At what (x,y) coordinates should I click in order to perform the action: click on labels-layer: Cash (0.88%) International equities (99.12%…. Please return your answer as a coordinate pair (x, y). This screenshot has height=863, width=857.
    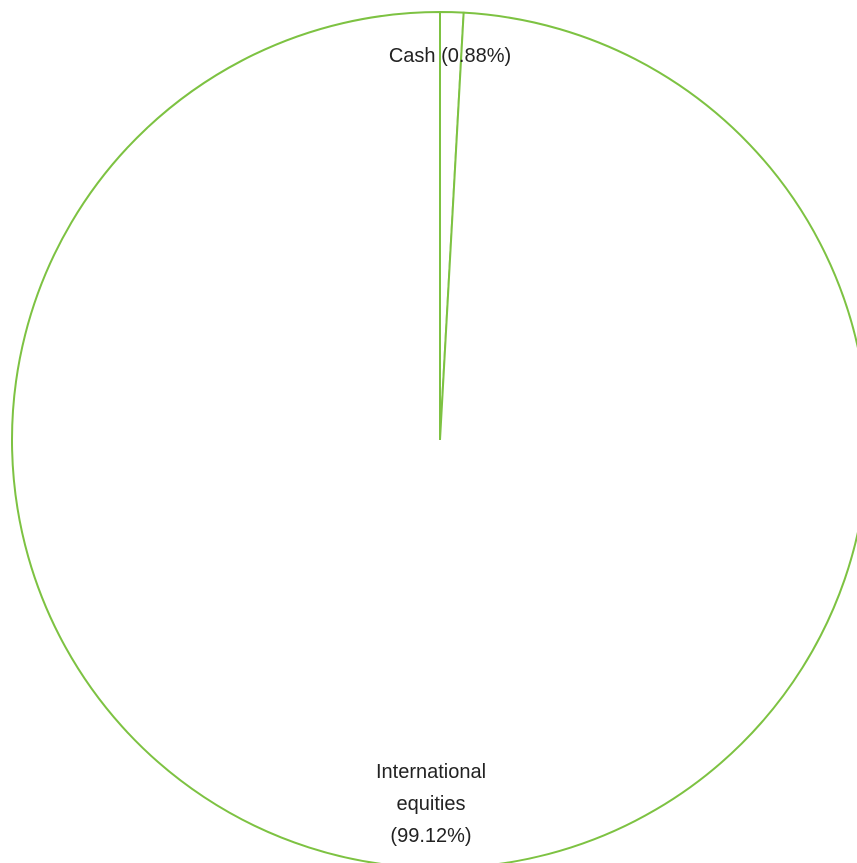
    Looking at the image, I should click on (443, 446).